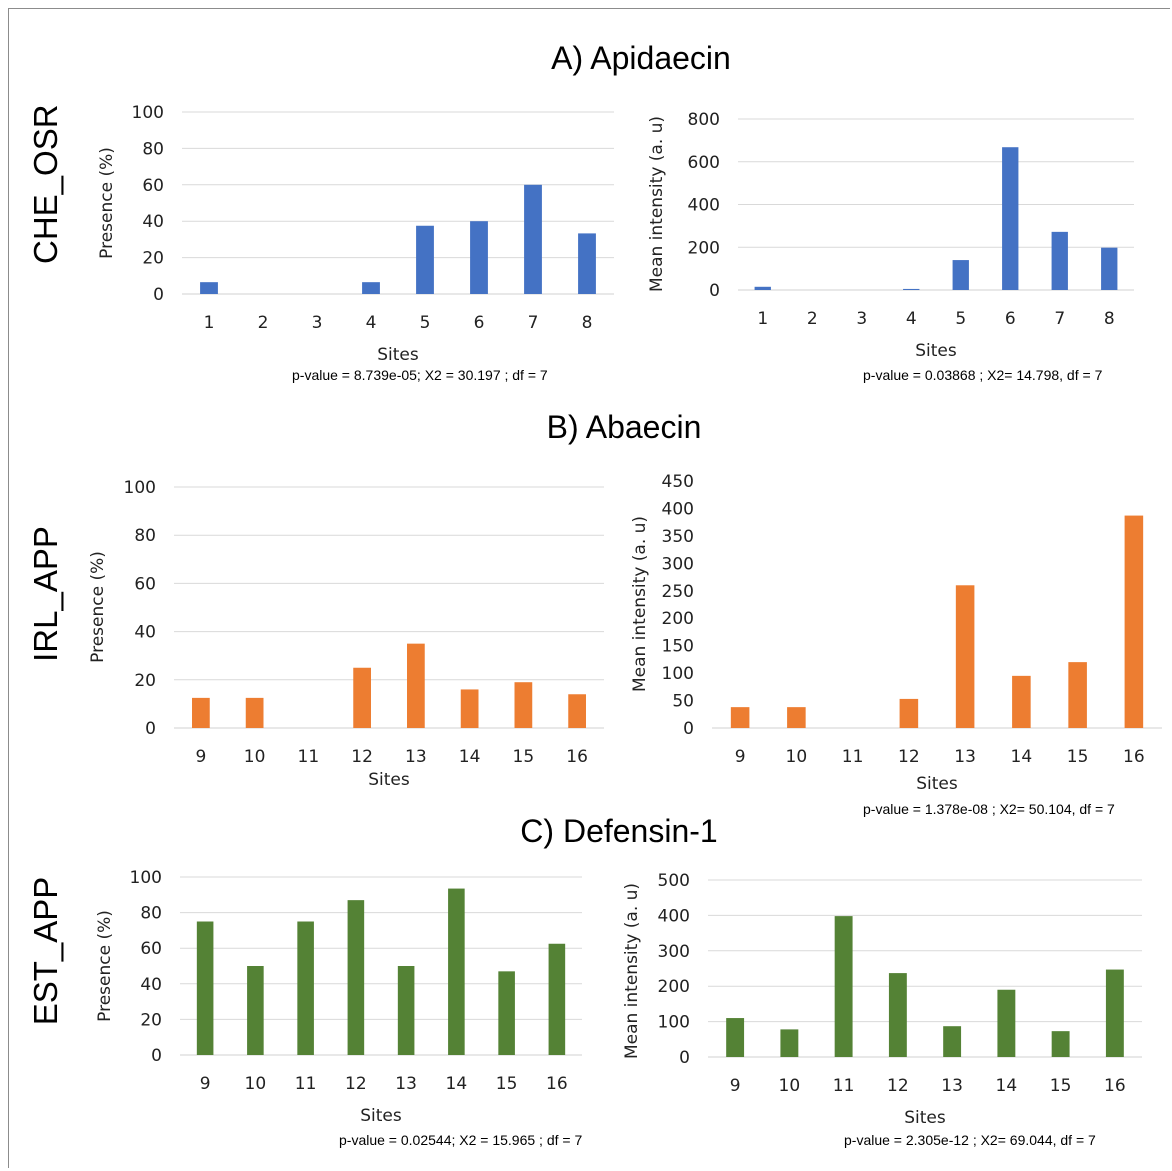 The image size is (1172, 1171). Describe the element at coordinates (145, 681) in the screenshot. I see `y-tick-label: 20` at that location.